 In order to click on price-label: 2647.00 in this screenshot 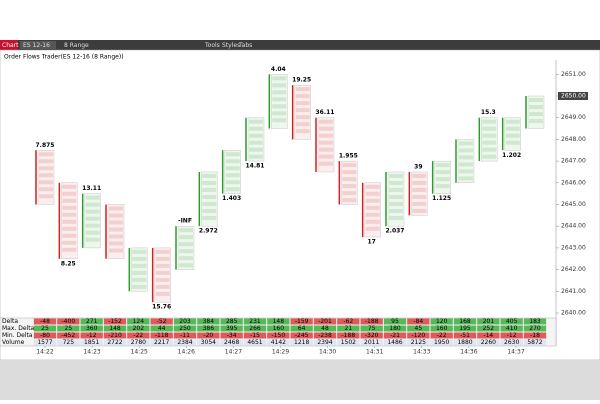, I will do `click(573, 161)`.